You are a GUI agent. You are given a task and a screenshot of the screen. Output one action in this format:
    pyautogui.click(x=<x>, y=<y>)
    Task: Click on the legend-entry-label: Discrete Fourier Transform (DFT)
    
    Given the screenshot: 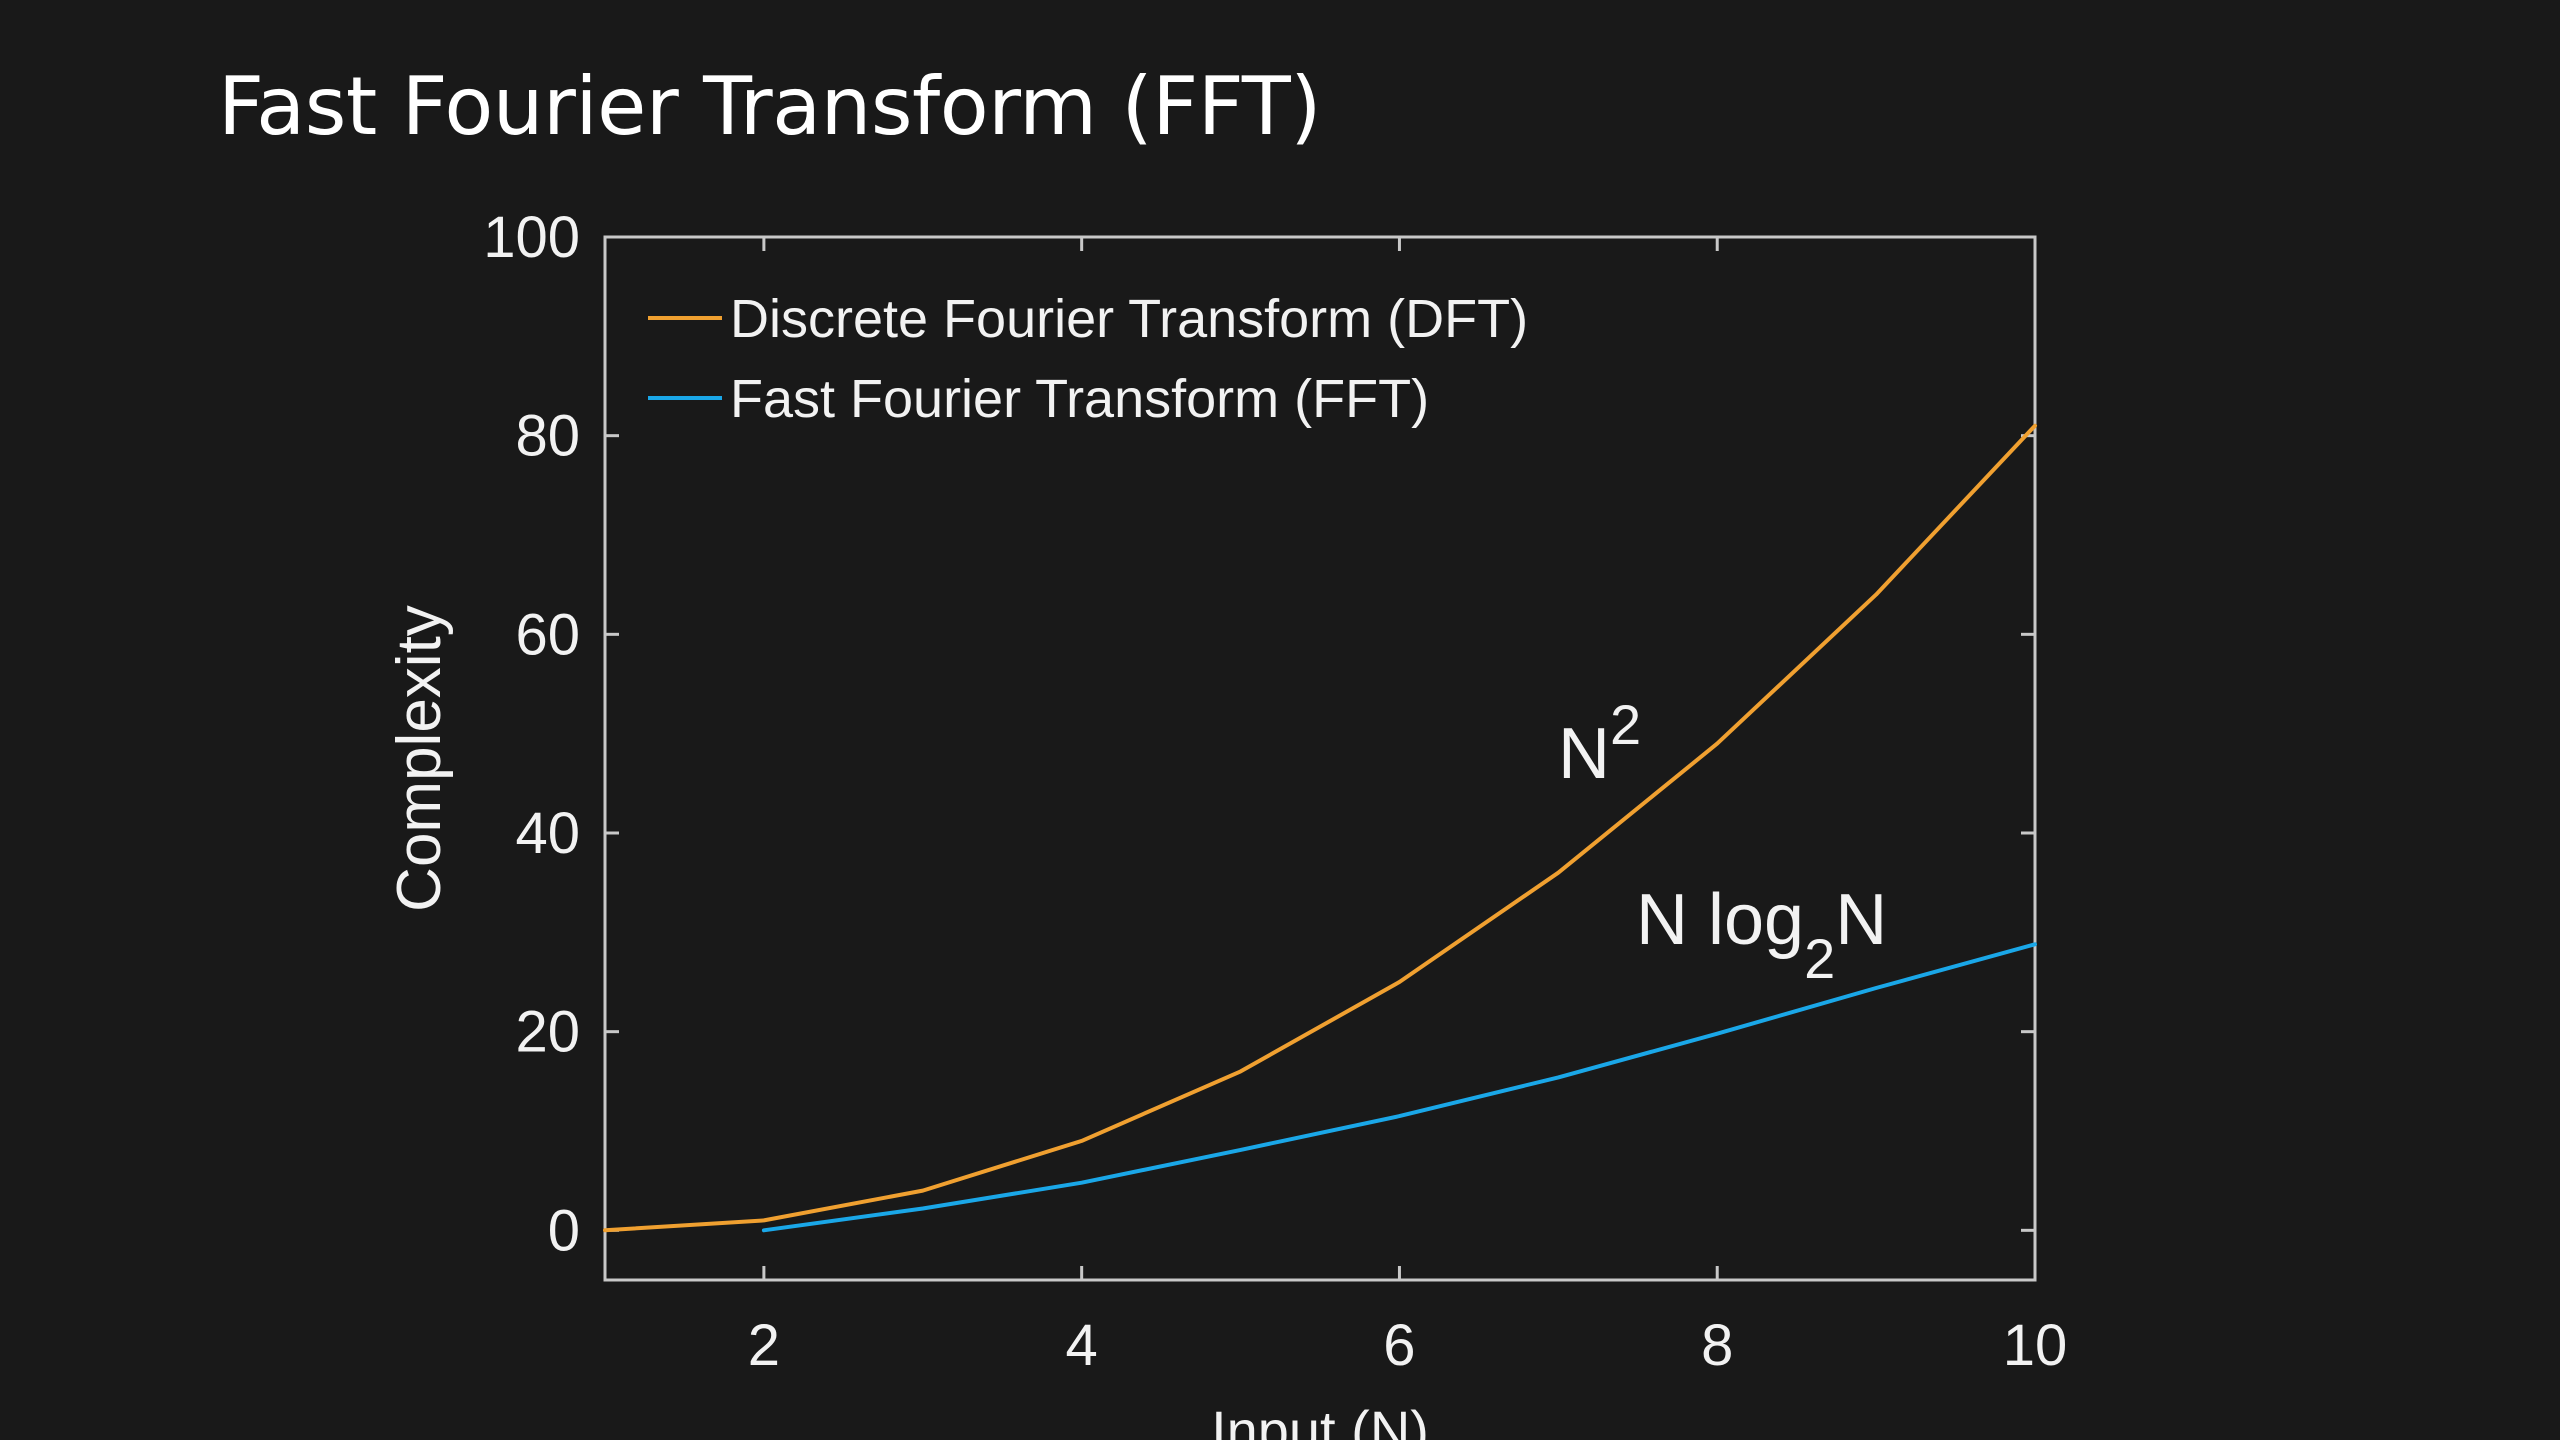 What is the action you would take?
    pyautogui.click(x=1129, y=319)
    